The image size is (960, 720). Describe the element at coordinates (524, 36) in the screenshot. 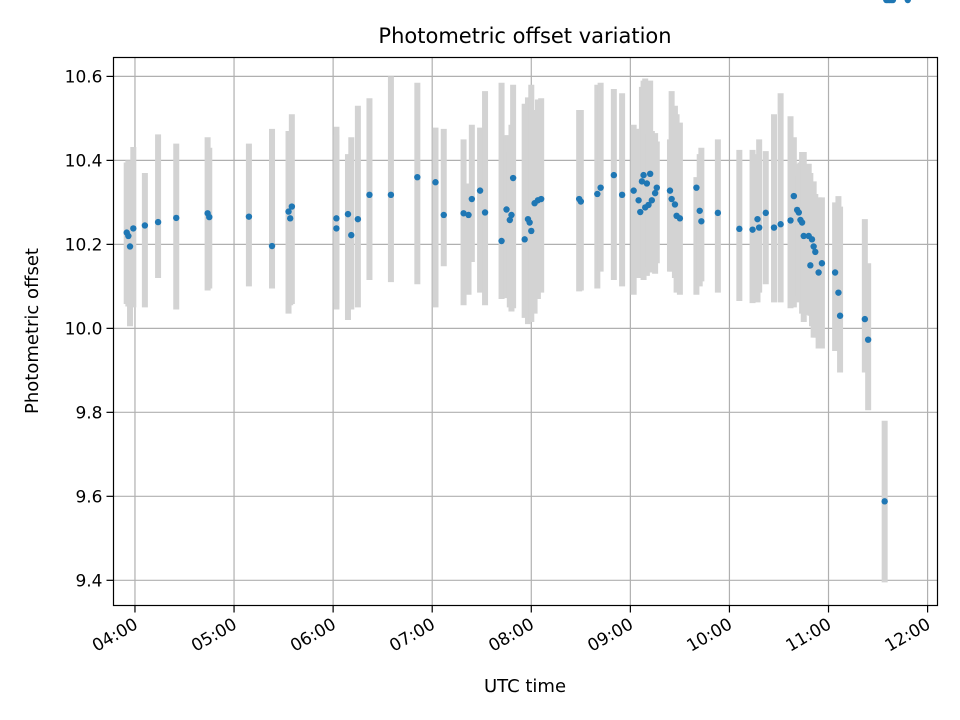

I see `chart-title: Photometric offset variation` at that location.